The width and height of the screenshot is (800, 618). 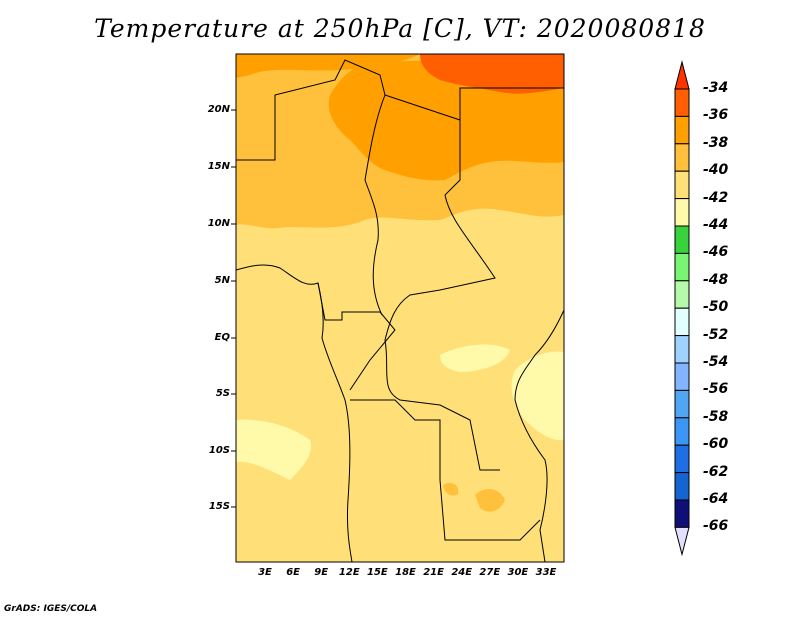 I want to click on lon-label: 12E, so click(x=349, y=572).